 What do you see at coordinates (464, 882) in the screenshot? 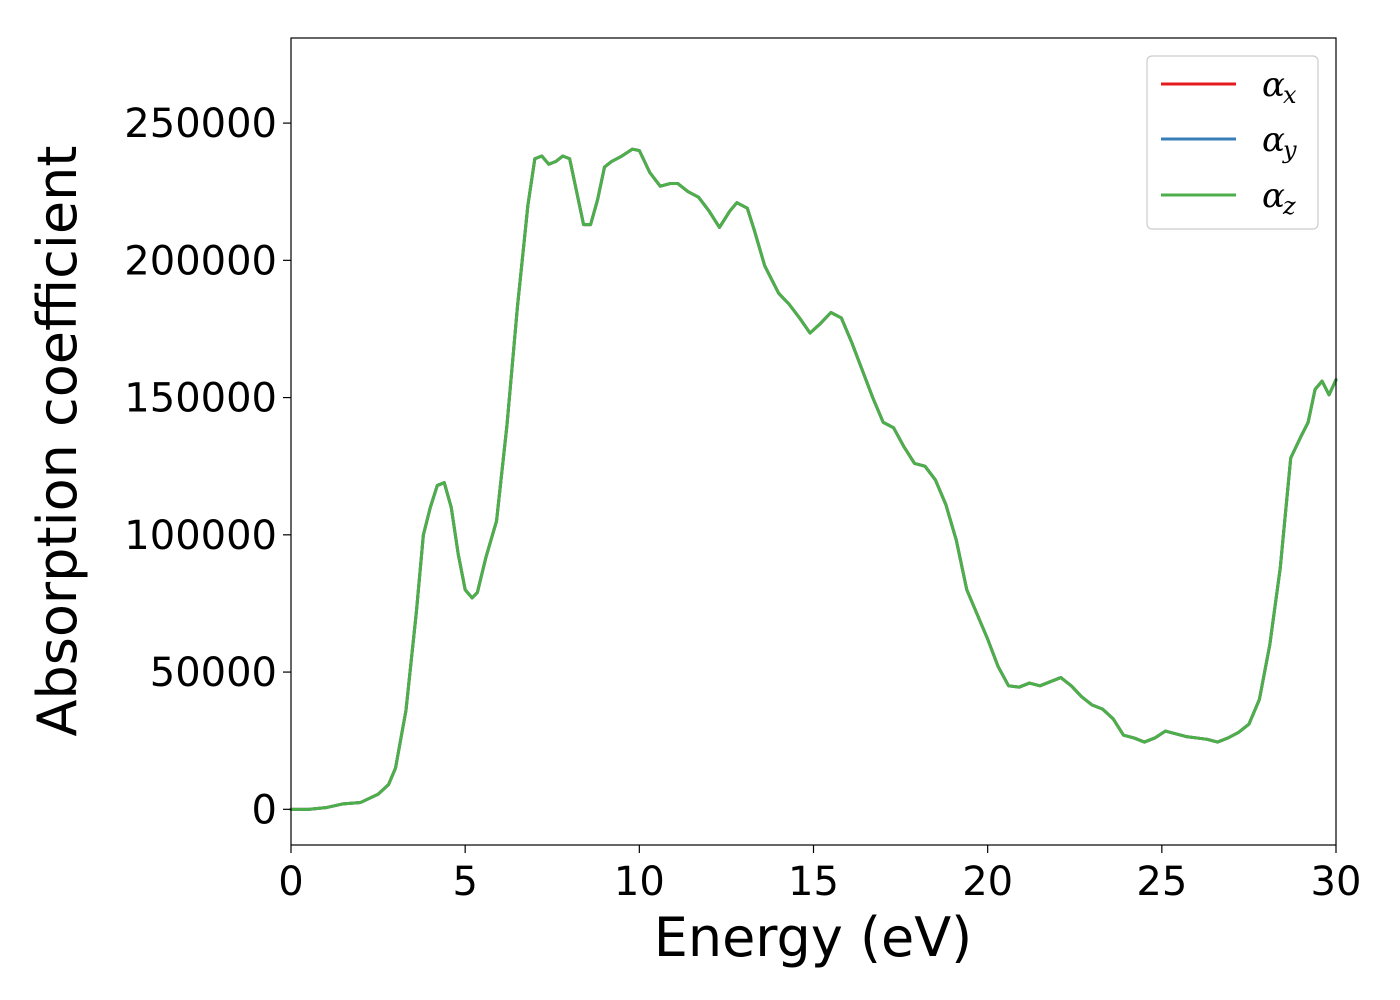
I see `x-tick-label: 5` at bounding box center [464, 882].